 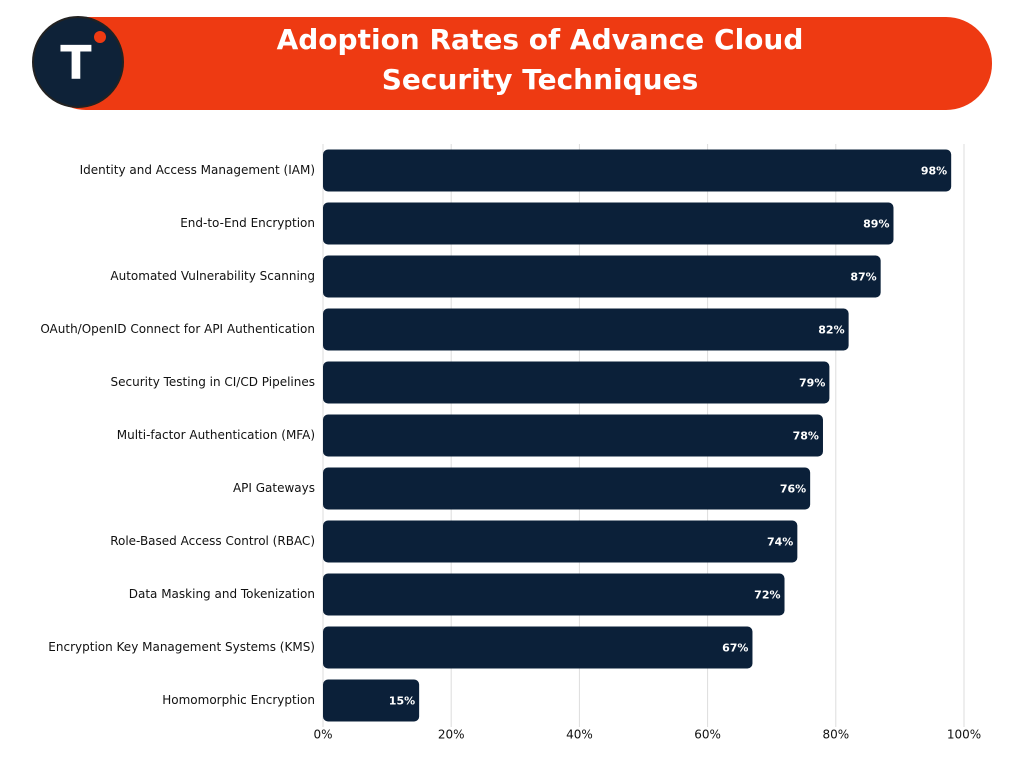 I want to click on x-tick-label: 40%, so click(x=579, y=735).